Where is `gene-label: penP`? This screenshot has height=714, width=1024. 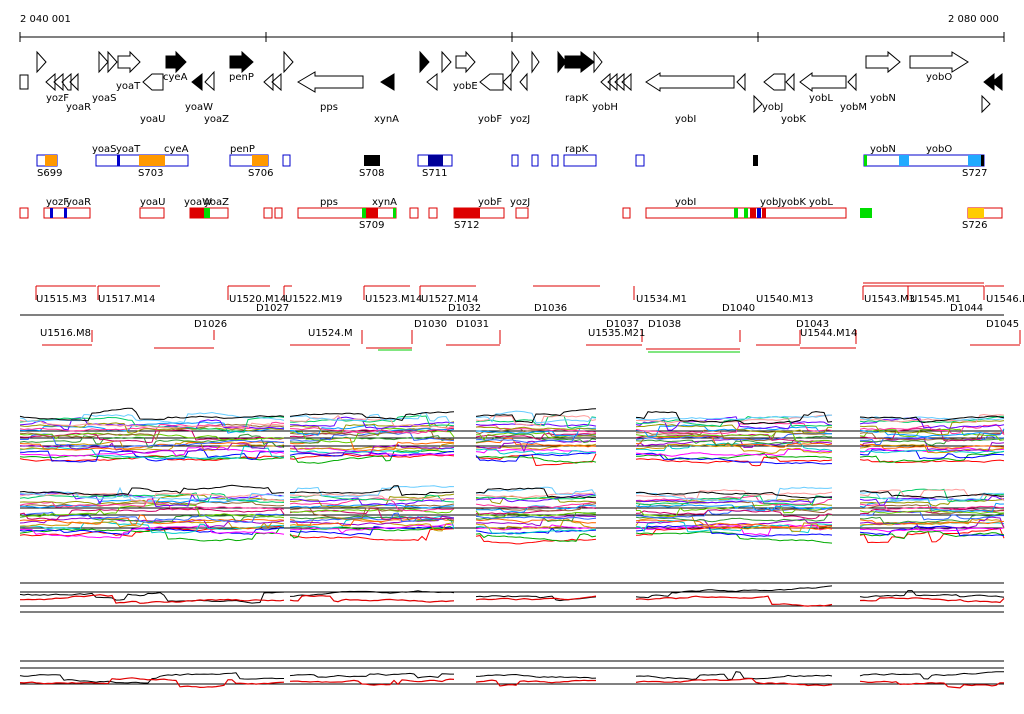 gene-label: penP is located at coordinates (242, 149).